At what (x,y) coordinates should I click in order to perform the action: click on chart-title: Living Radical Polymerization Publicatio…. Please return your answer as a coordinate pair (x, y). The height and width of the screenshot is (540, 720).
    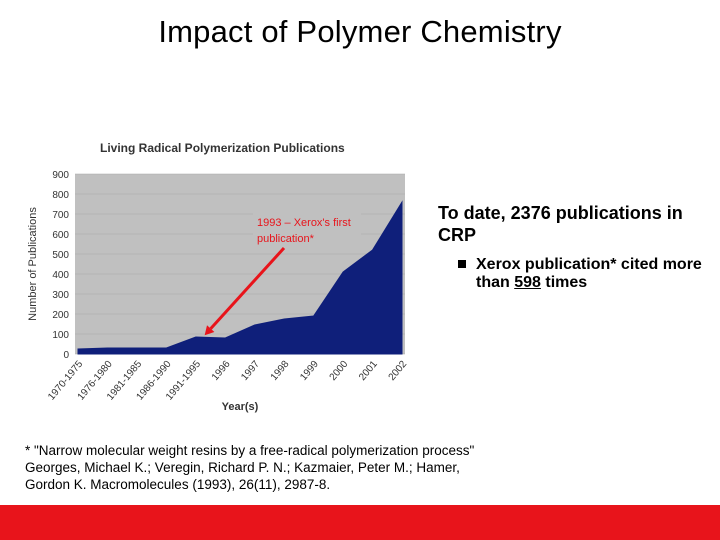
    Looking at the image, I should click on (222, 148).